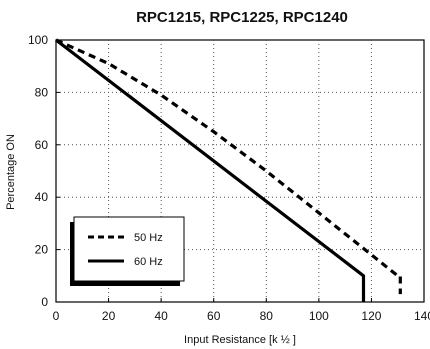 The height and width of the screenshot is (349, 430). Describe the element at coordinates (242, 17) in the screenshot. I see `chart-title: RPC1215, RPC1225, RPC1240` at that location.